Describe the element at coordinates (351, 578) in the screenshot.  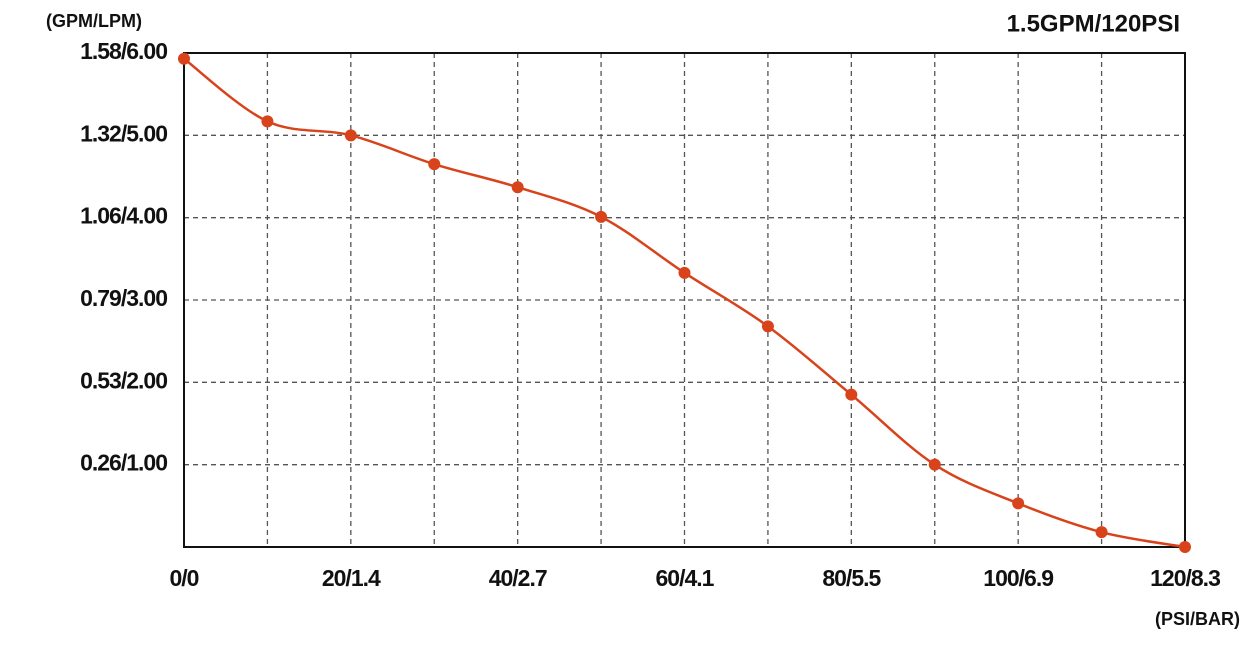
I see `x-tick-label: 20/1.4` at that location.